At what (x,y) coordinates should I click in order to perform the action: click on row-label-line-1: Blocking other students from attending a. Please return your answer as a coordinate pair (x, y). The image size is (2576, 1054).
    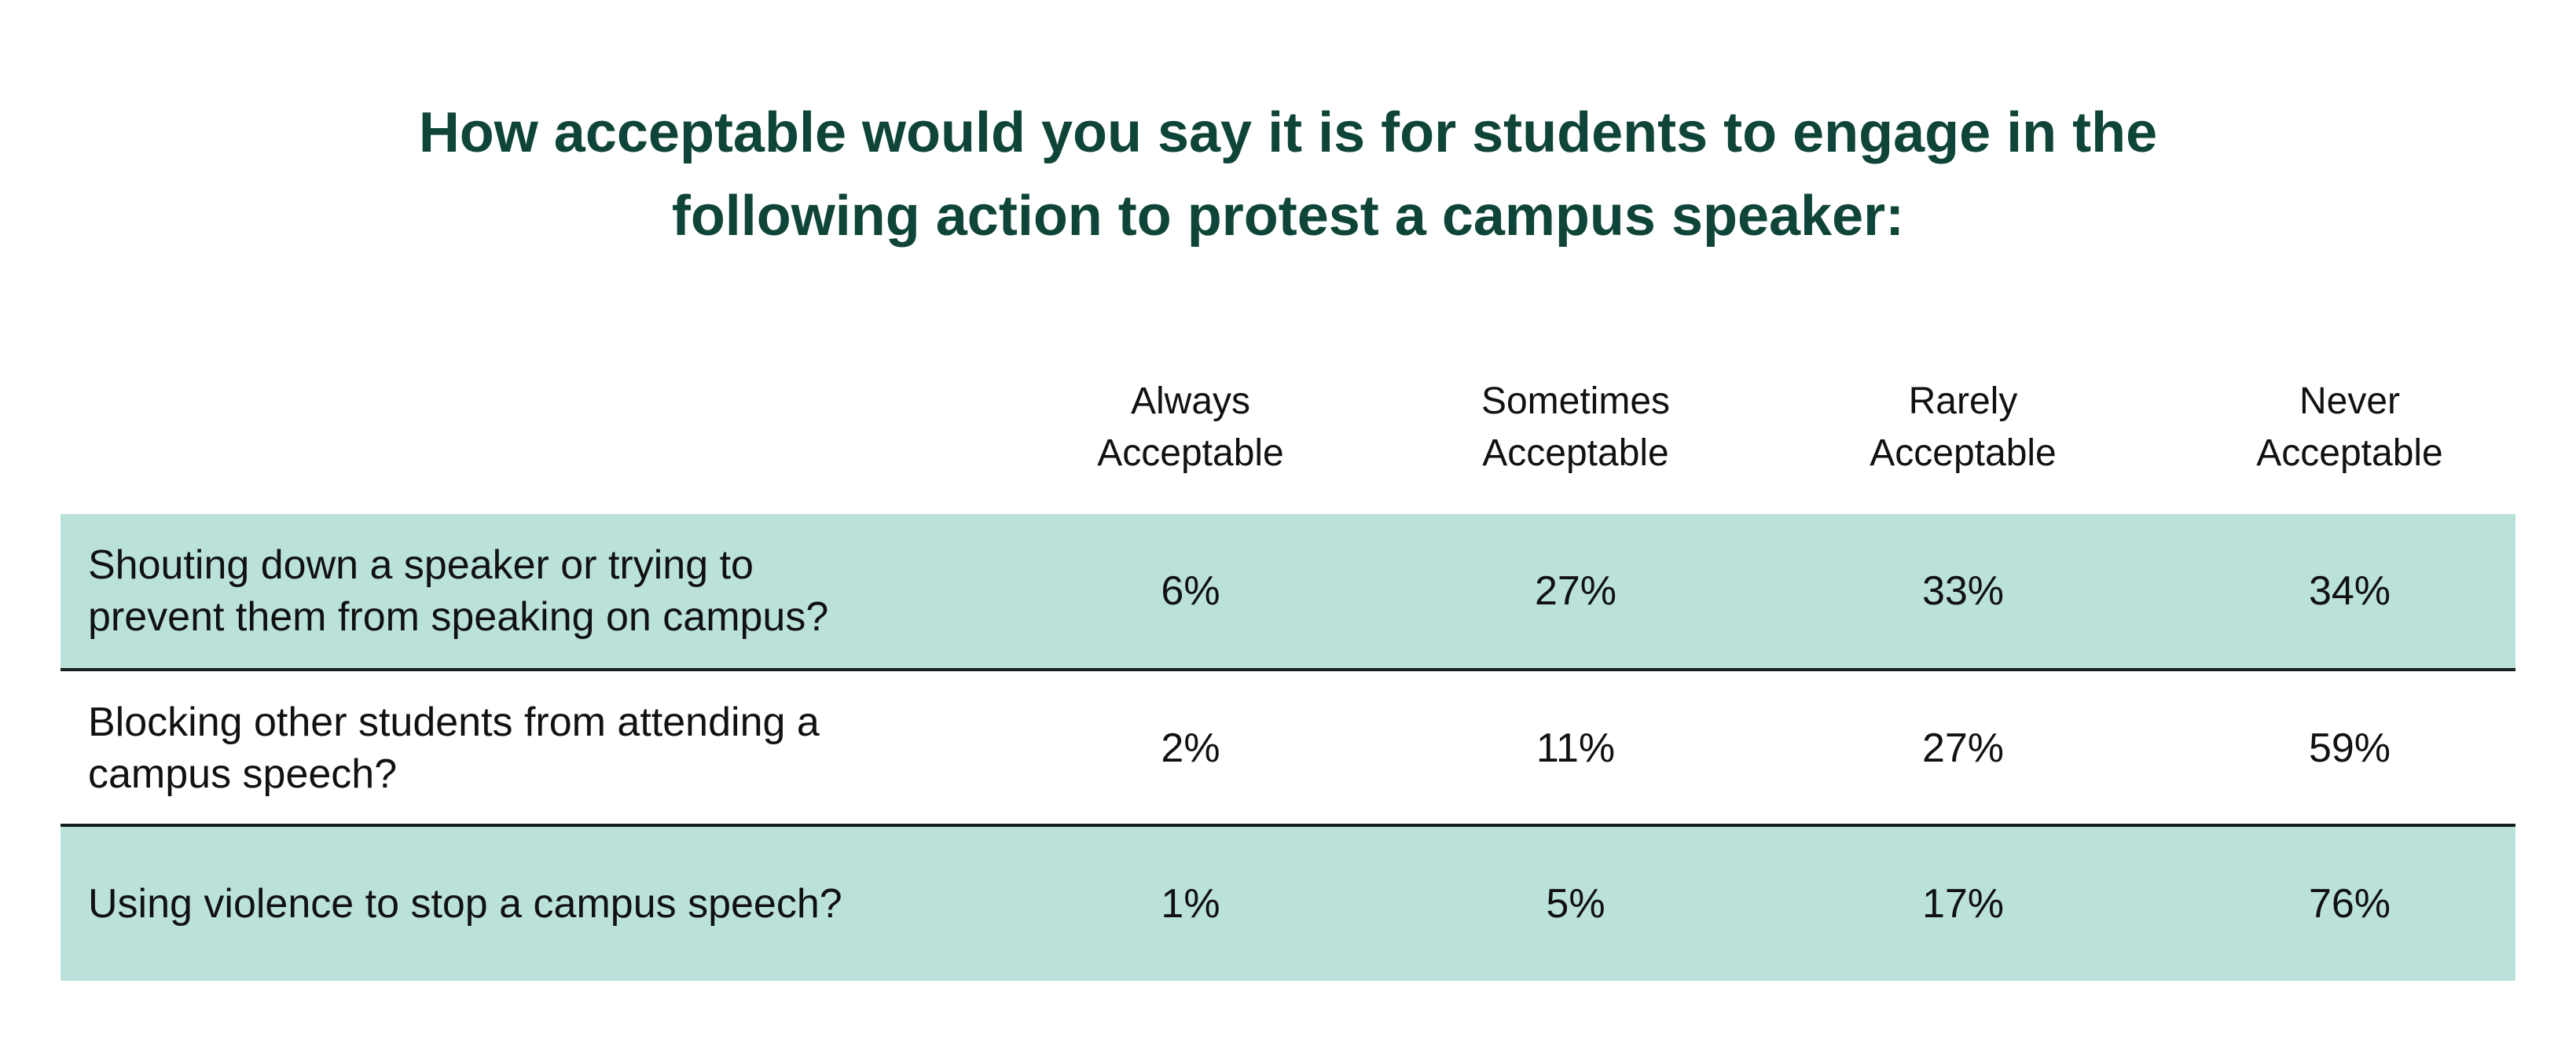
    Looking at the image, I should click on (454, 722).